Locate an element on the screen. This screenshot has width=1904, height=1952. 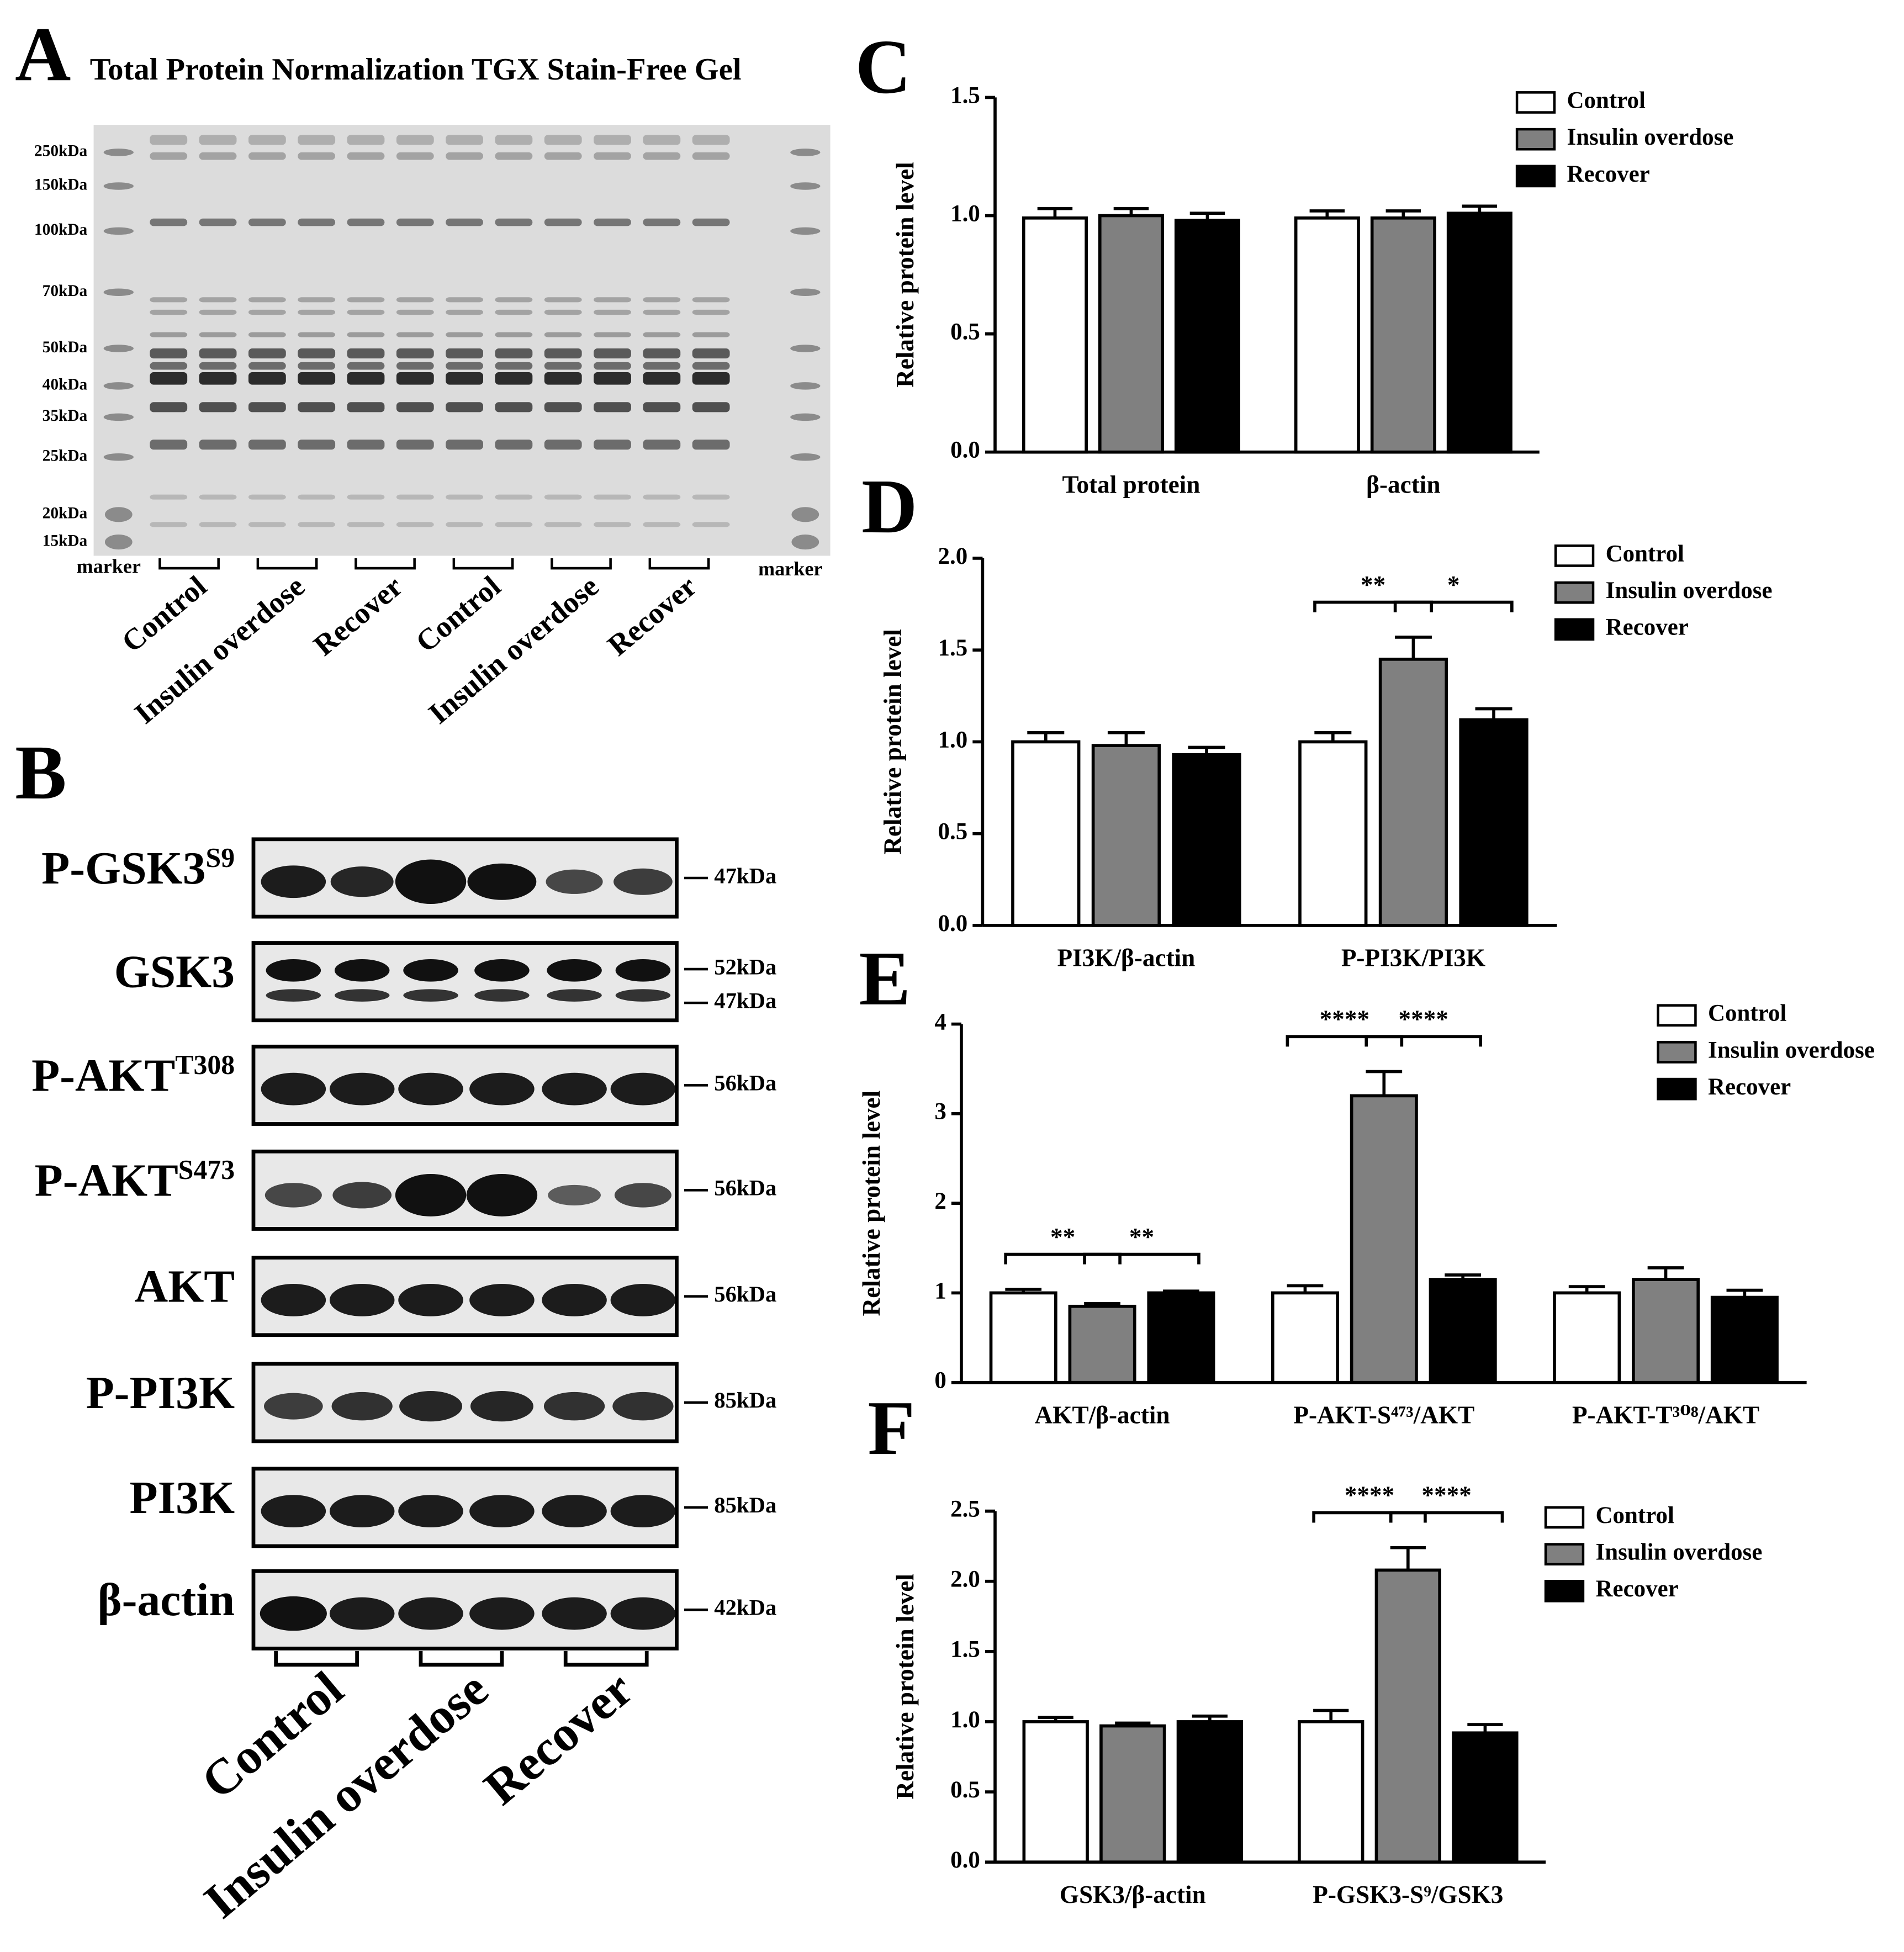
significance-label: * is located at coordinates (1453, 585).